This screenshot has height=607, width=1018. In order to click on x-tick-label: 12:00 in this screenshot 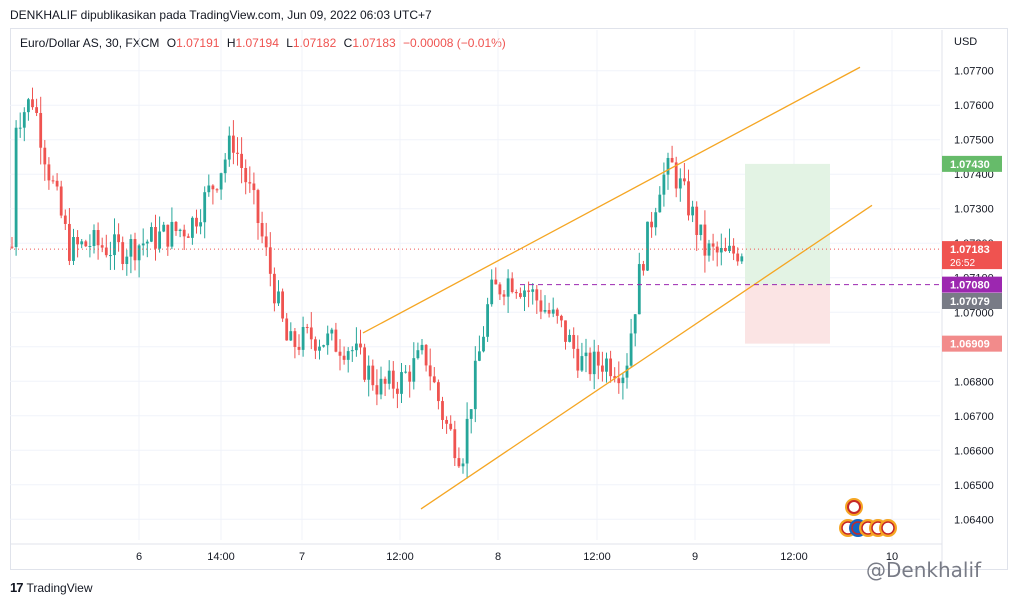, I will do `click(400, 557)`.